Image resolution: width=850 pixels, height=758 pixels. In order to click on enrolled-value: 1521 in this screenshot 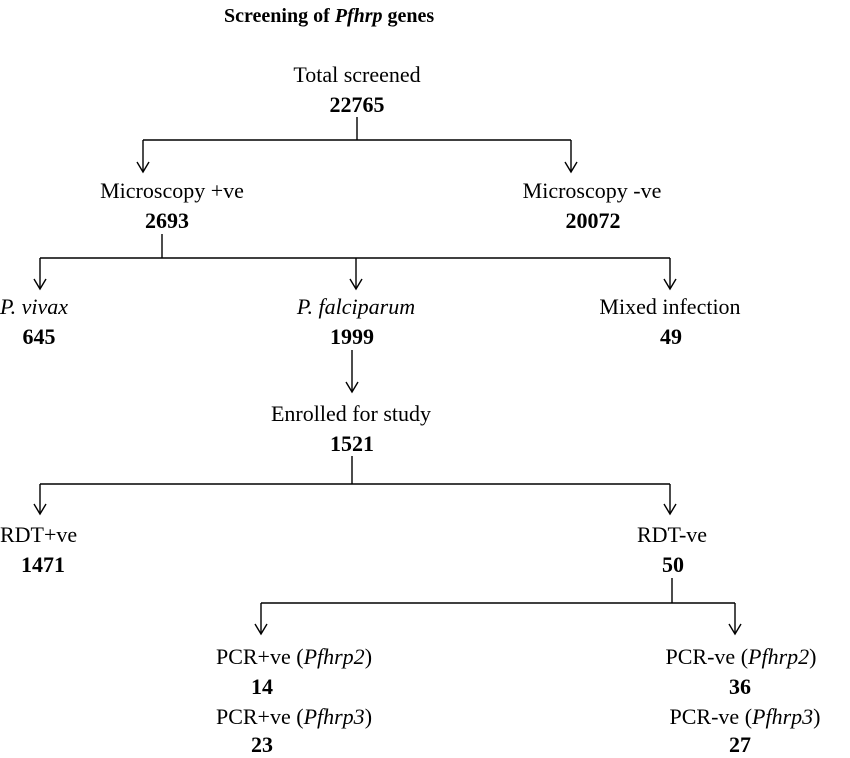, I will do `click(352, 443)`.